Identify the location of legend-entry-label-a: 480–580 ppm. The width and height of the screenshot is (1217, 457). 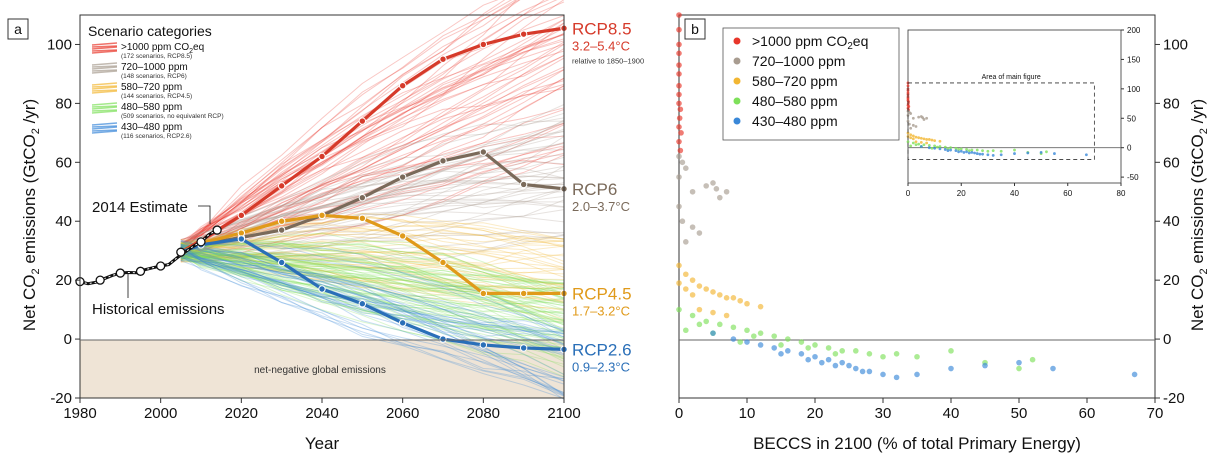
(151, 107).